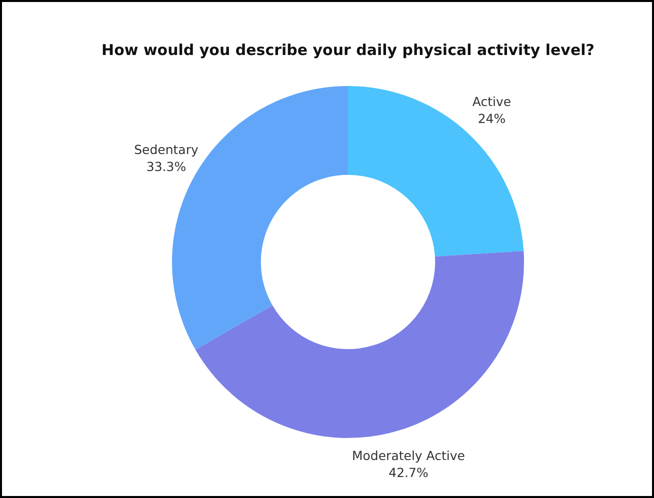 Image resolution: width=654 pixels, height=498 pixels. Describe the element at coordinates (492, 118) in the screenshot. I see `data-label: 24%` at that location.